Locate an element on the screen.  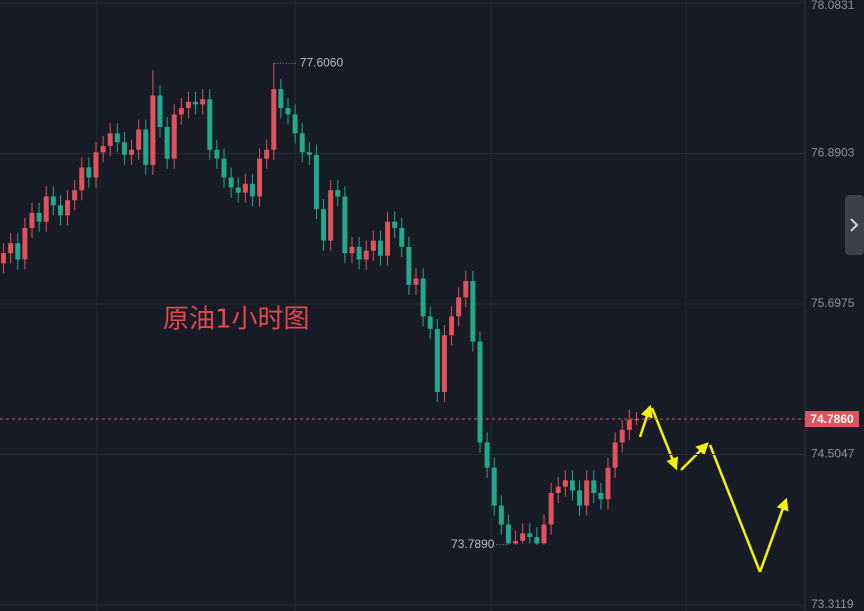
y-tick-label: 78.0831 is located at coordinates (833, 6).